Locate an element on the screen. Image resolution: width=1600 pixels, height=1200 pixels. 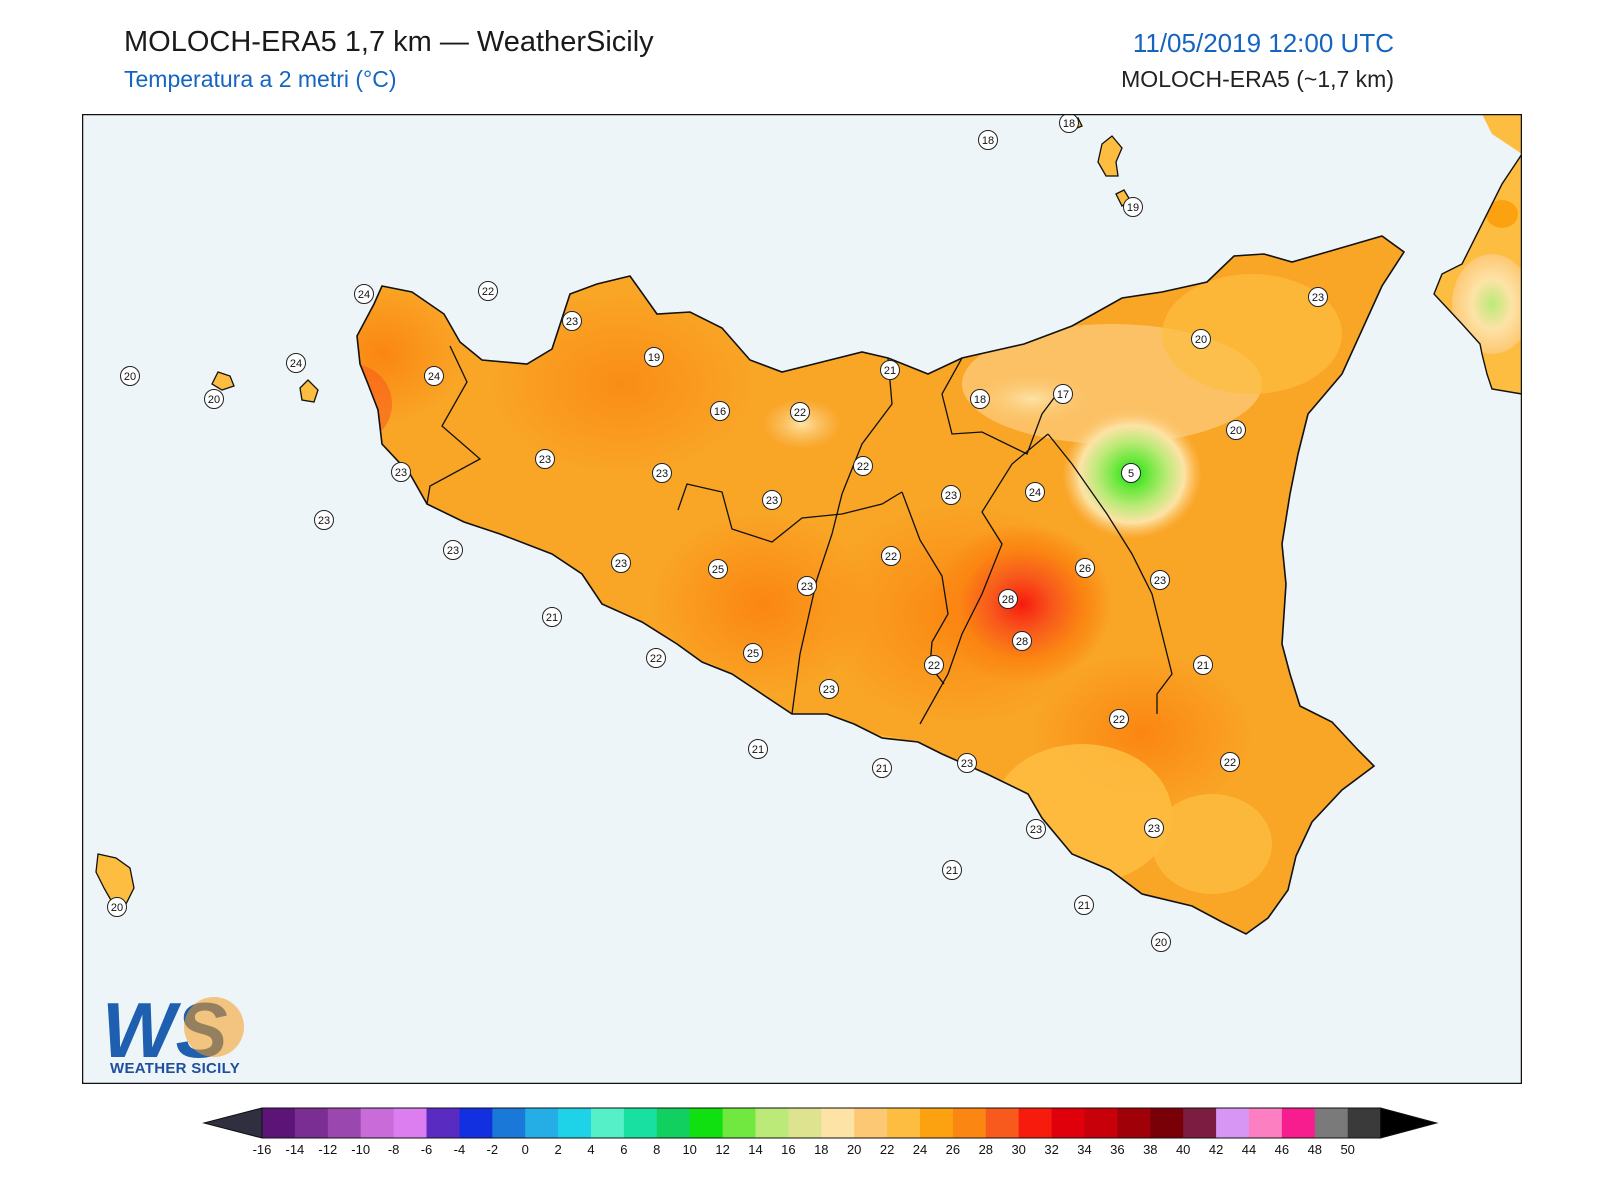
station-marker: 19 is located at coordinates (654, 357).